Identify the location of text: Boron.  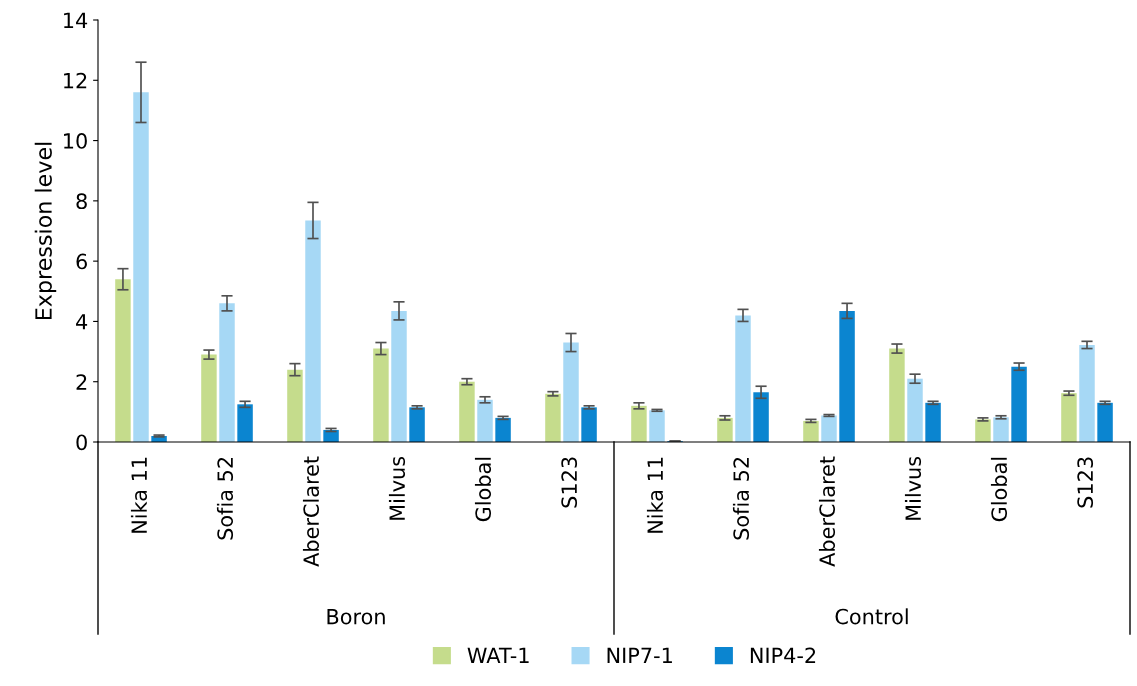
(356, 616).